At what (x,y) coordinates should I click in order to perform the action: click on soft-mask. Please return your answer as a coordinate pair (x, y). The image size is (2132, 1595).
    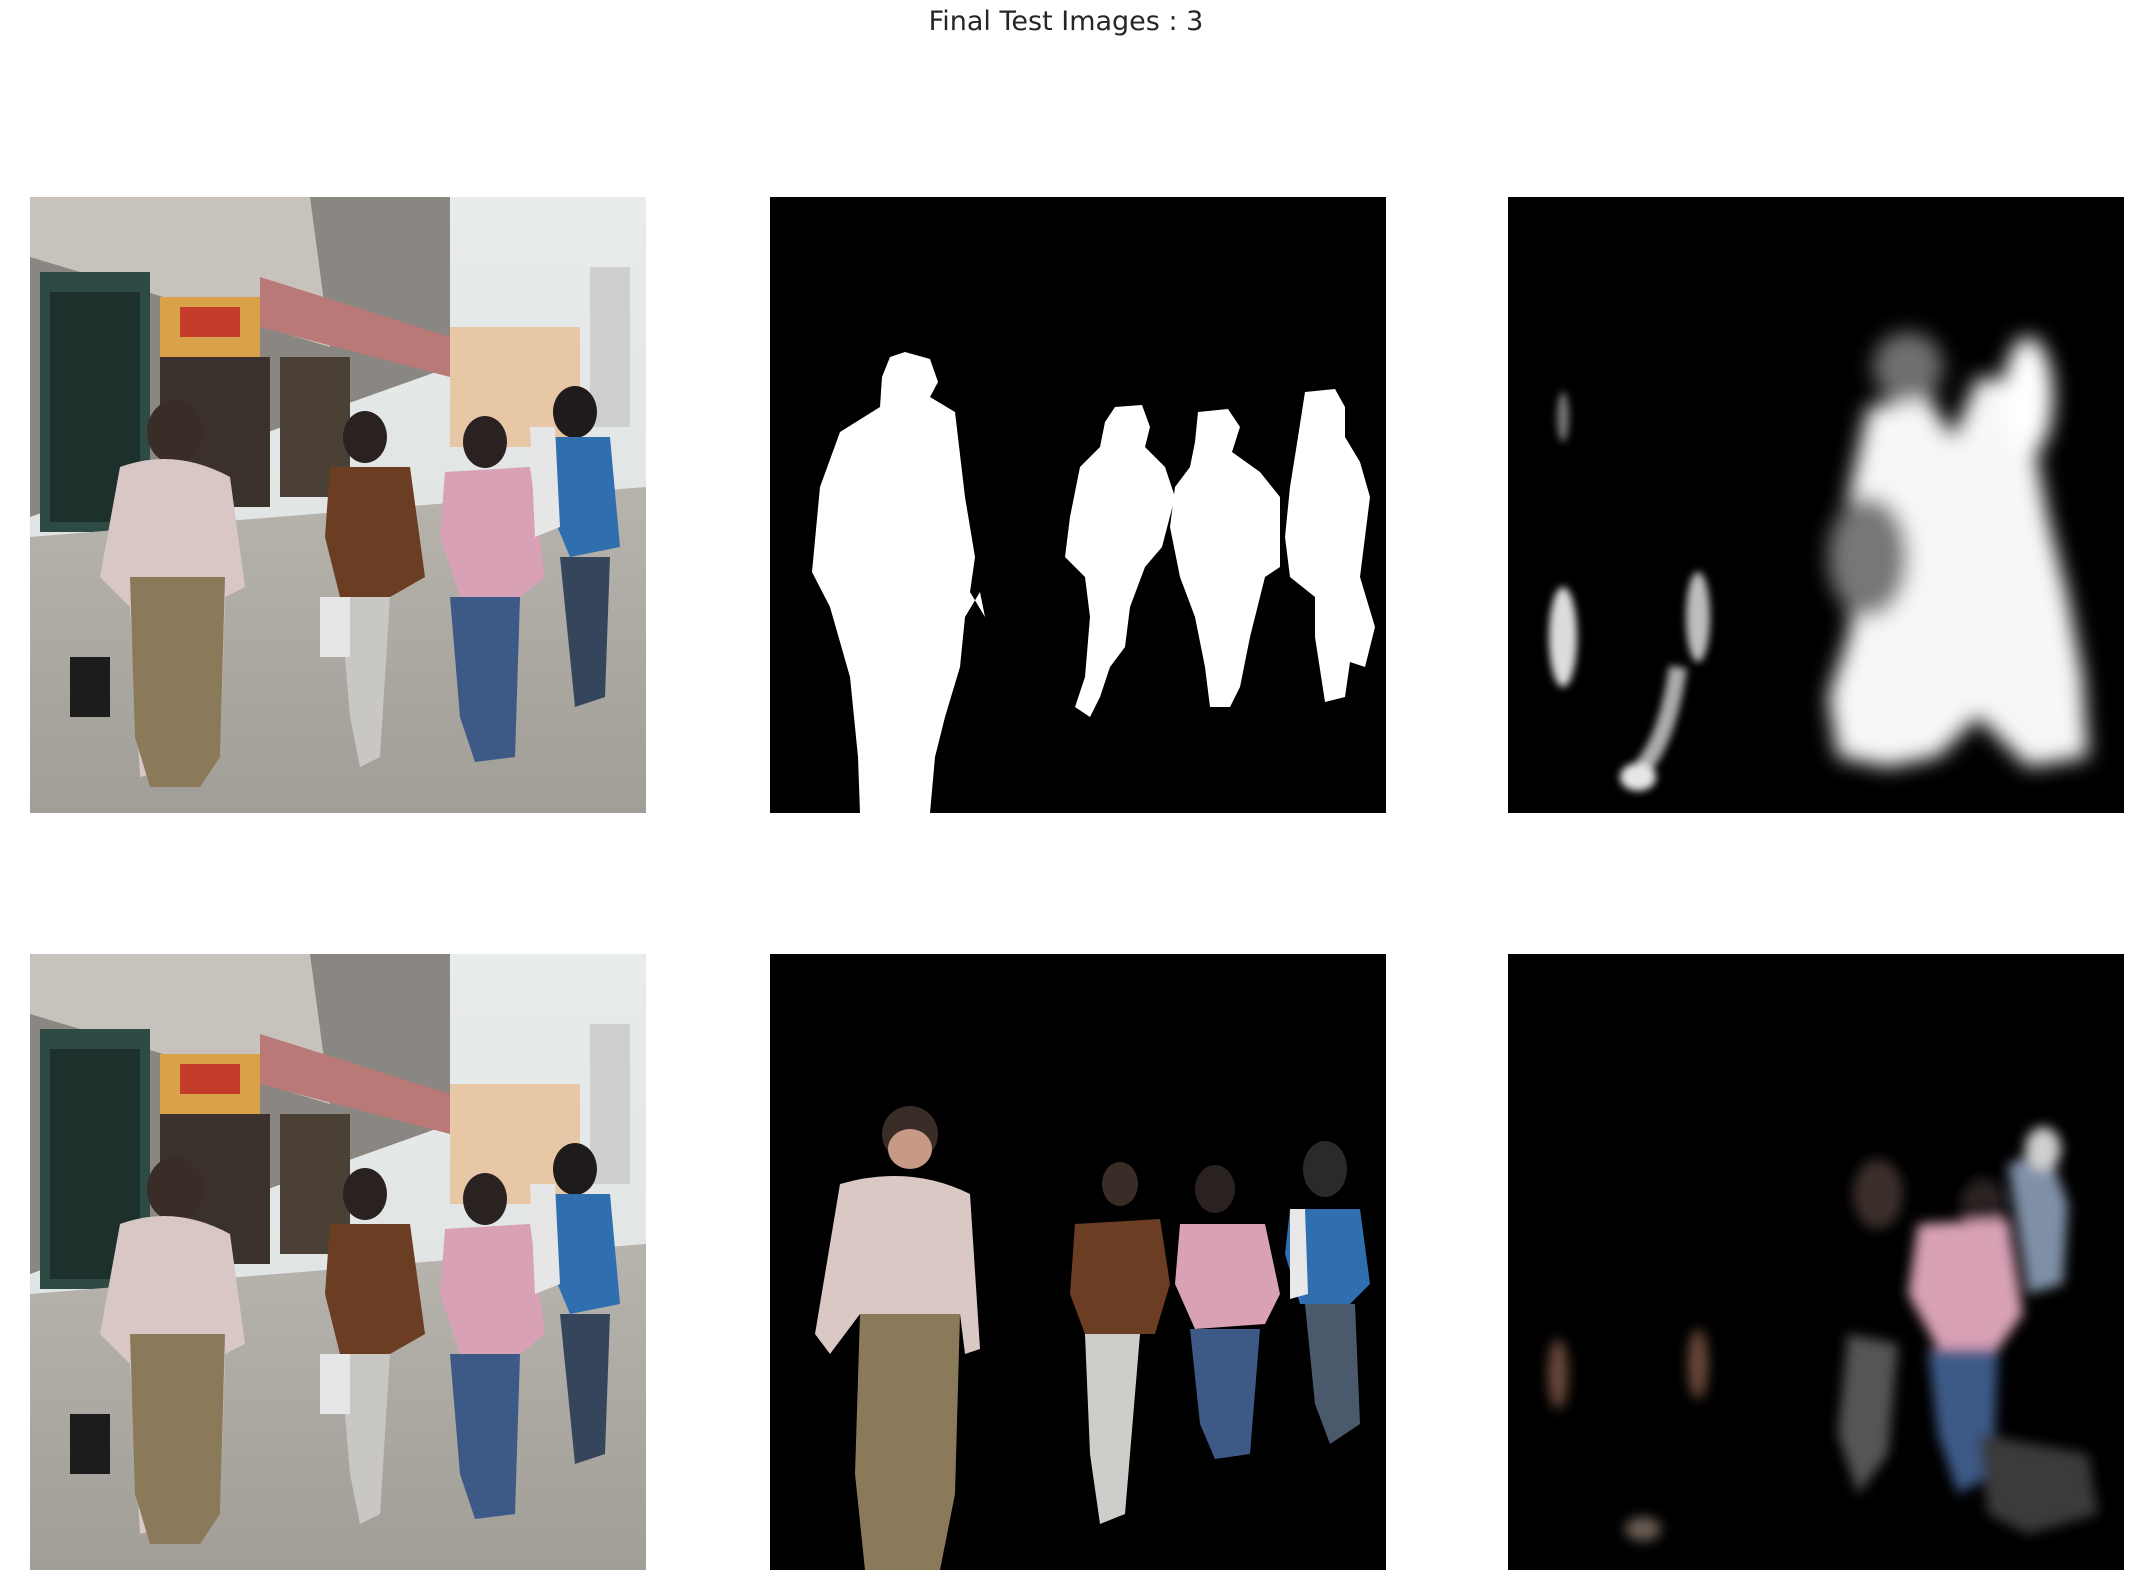
    Looking at the image, I should click on (1816, 505).